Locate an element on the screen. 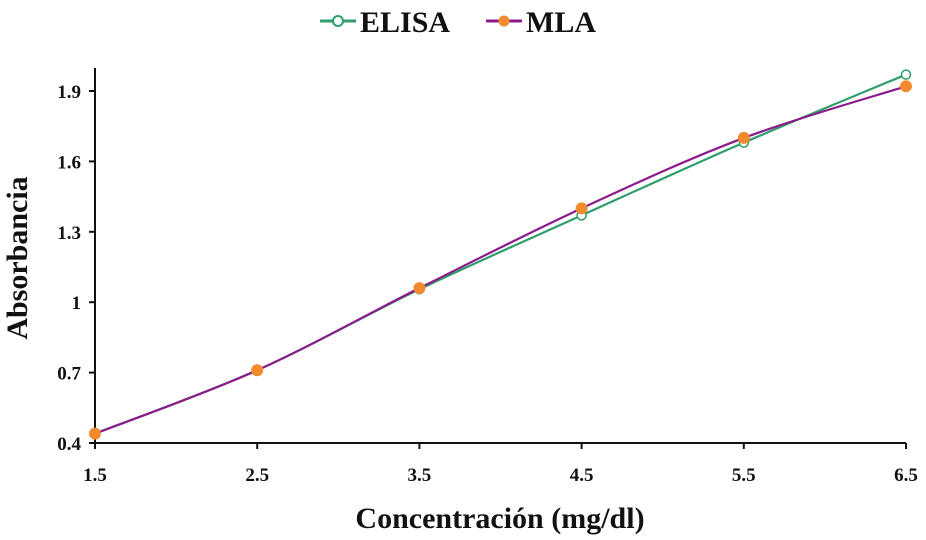  data-point-elisa is located at coordinates (906, 74).